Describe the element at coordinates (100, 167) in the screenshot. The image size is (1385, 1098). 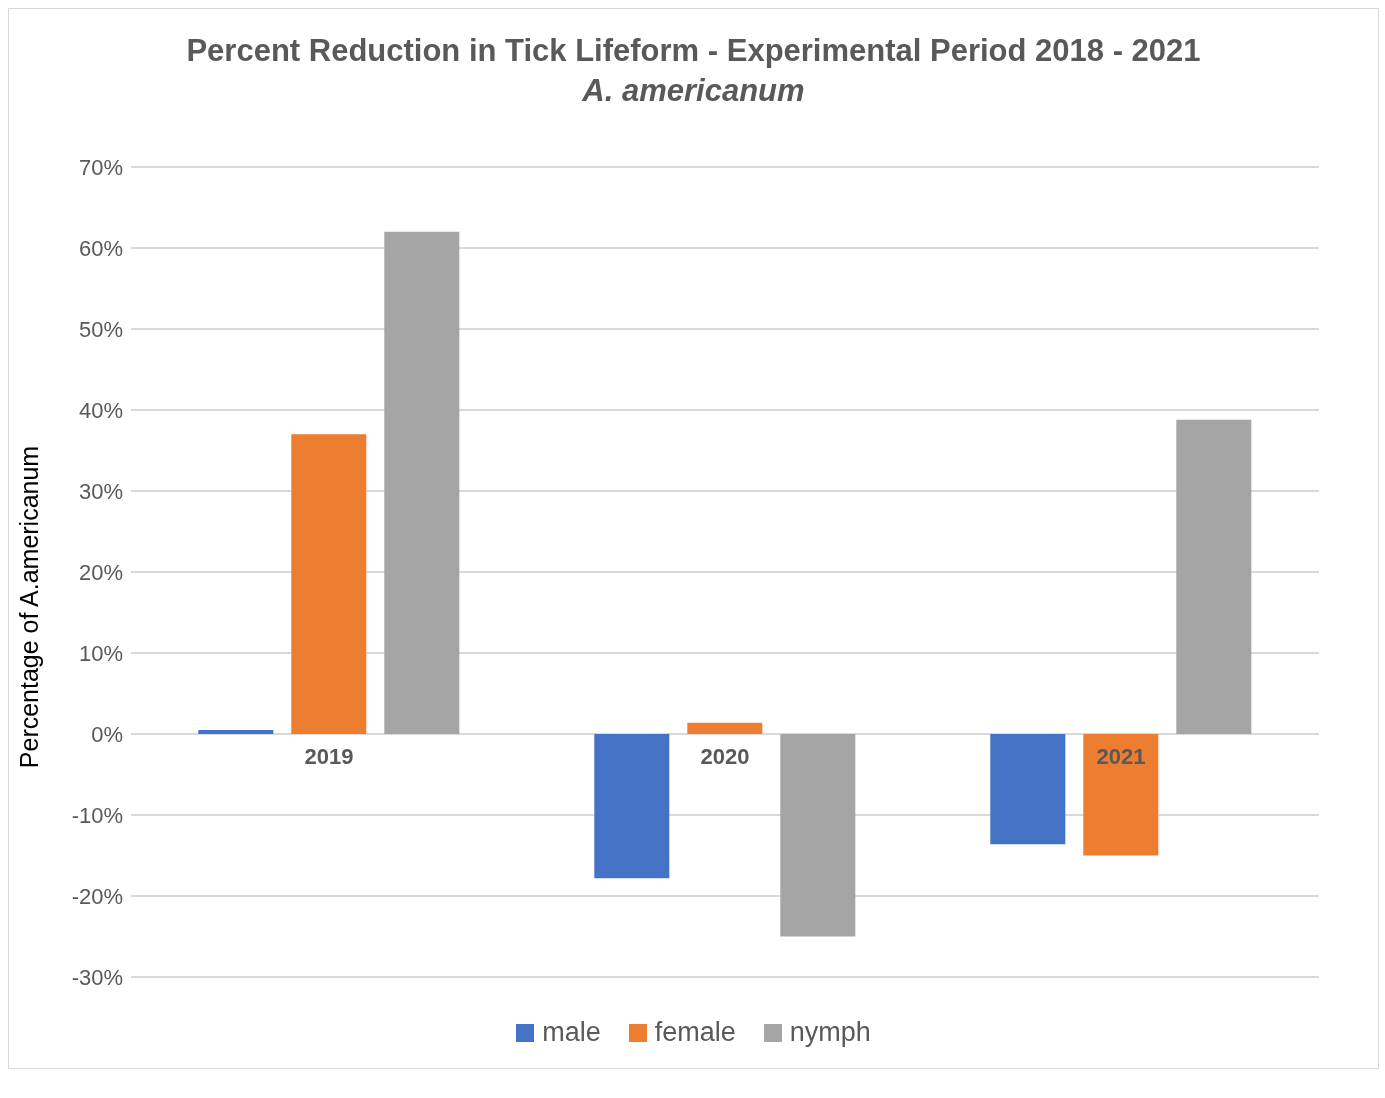
I see `y-tick-label: 70%` at that location.